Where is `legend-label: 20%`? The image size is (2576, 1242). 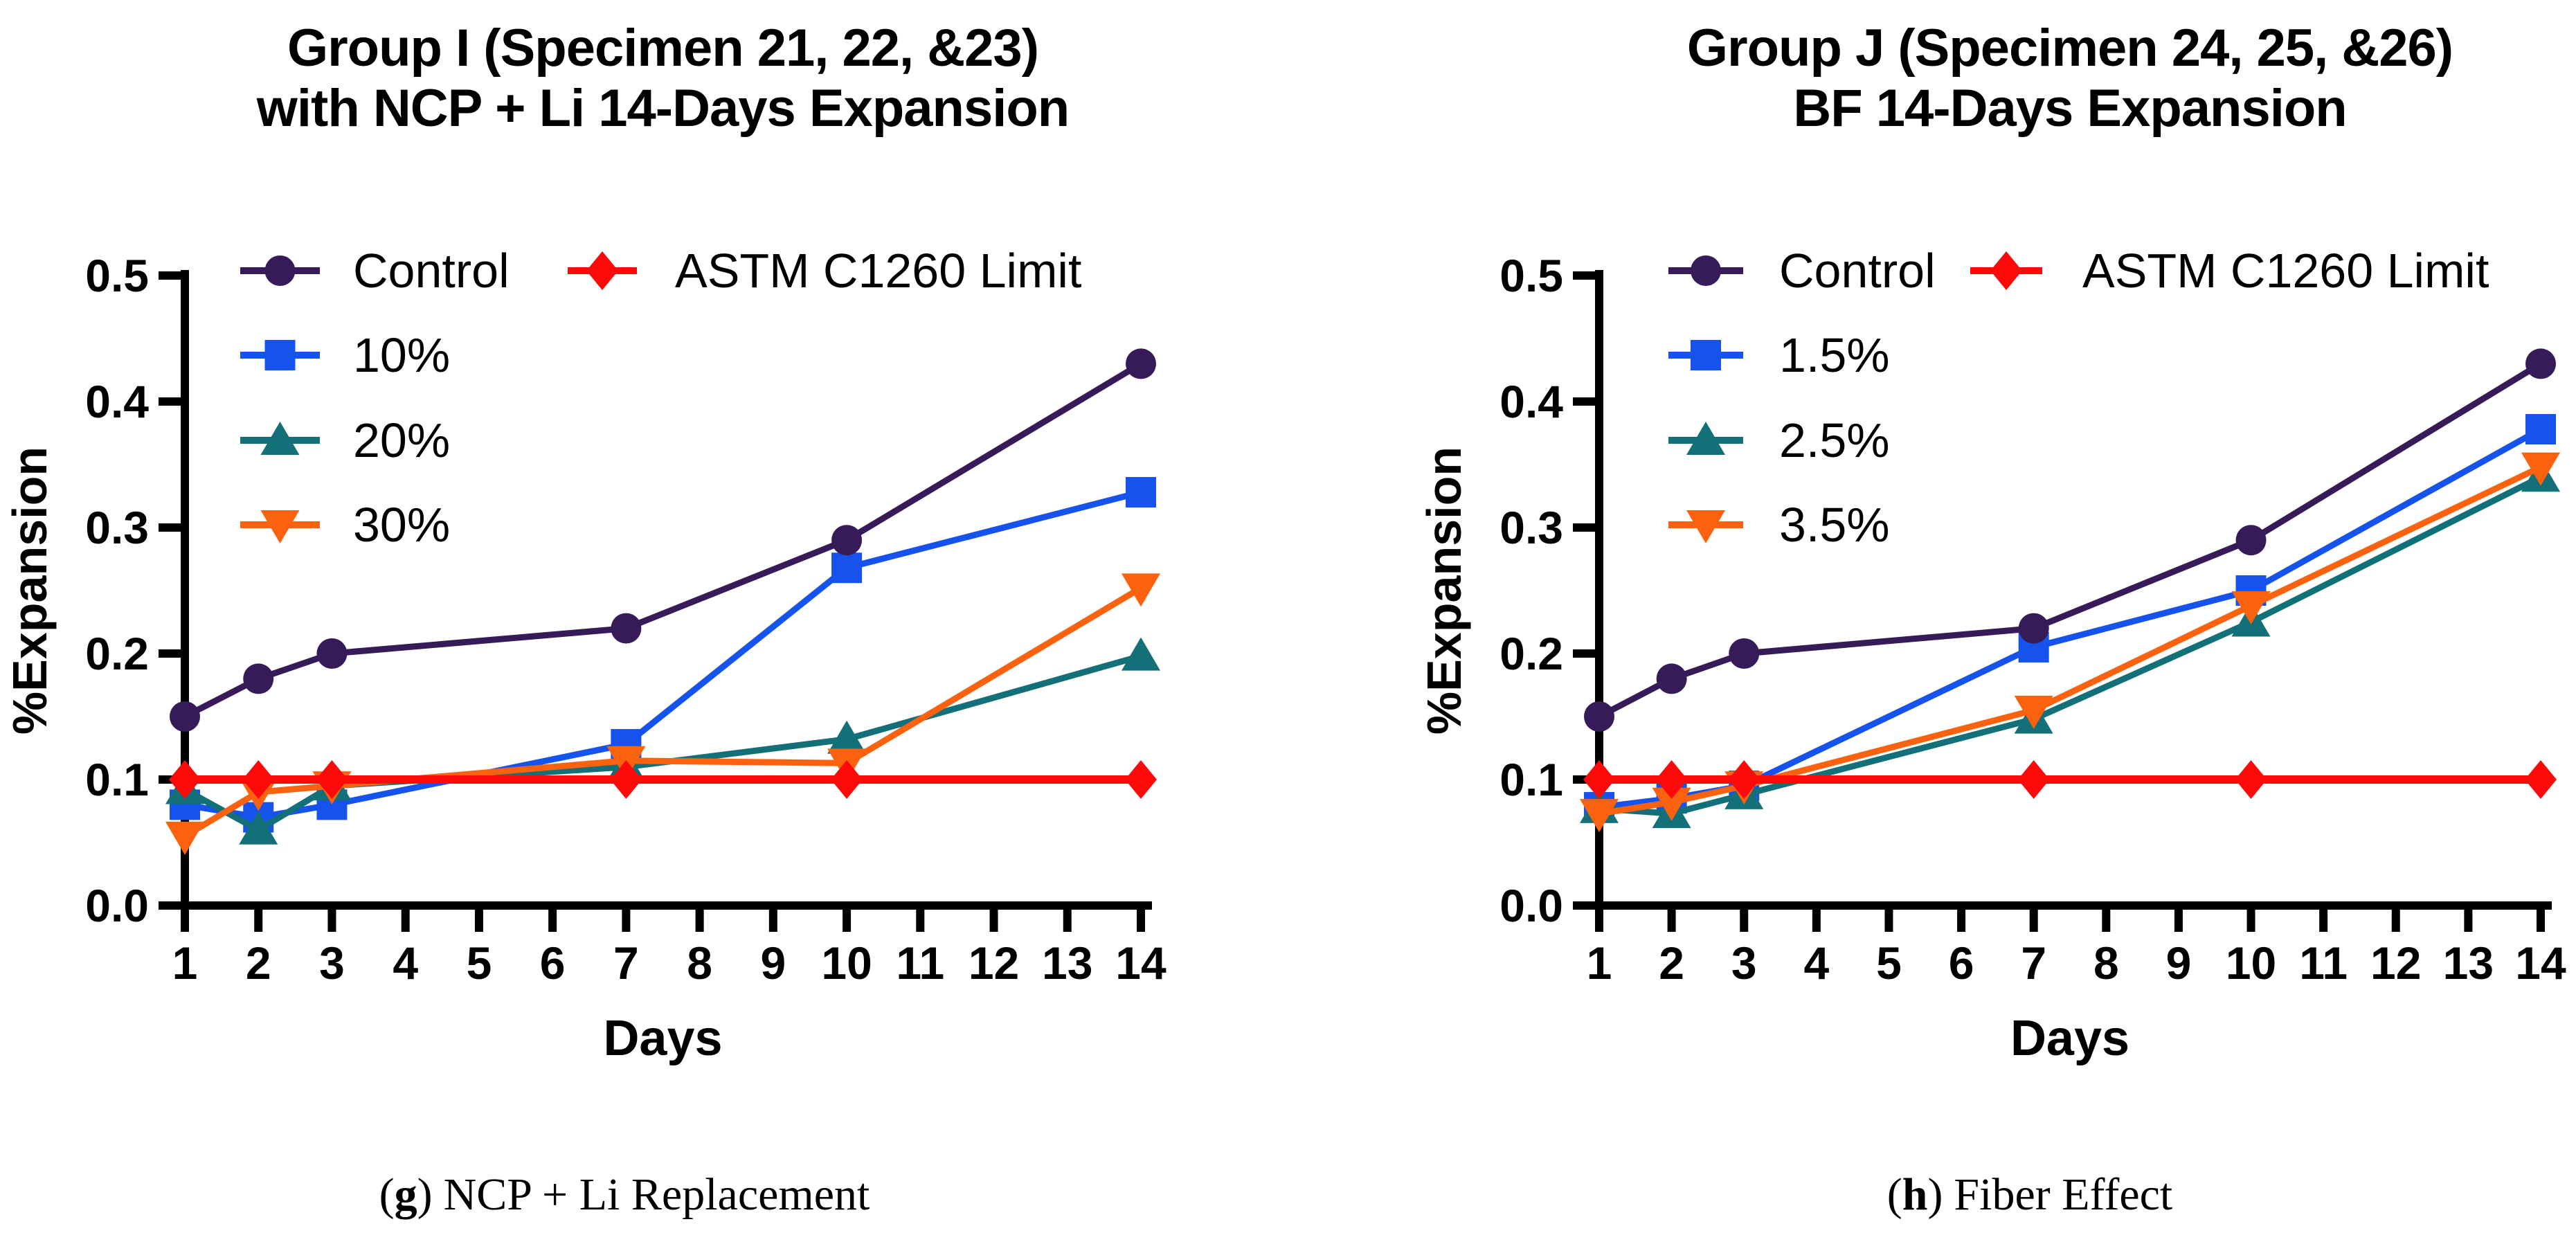 legend-label: 20% is located at coordinates (401, 440).